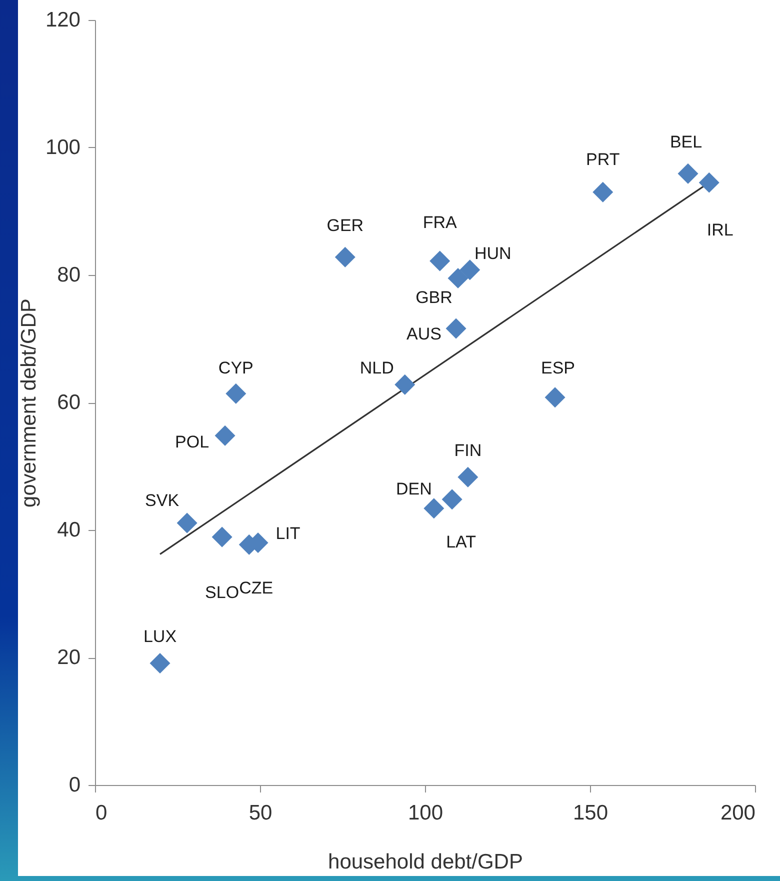 This screenshot has width=780, height=881. Describe the element at coordinates (468, 450) in the screenshot. I see `annotation: FIN` at that location.